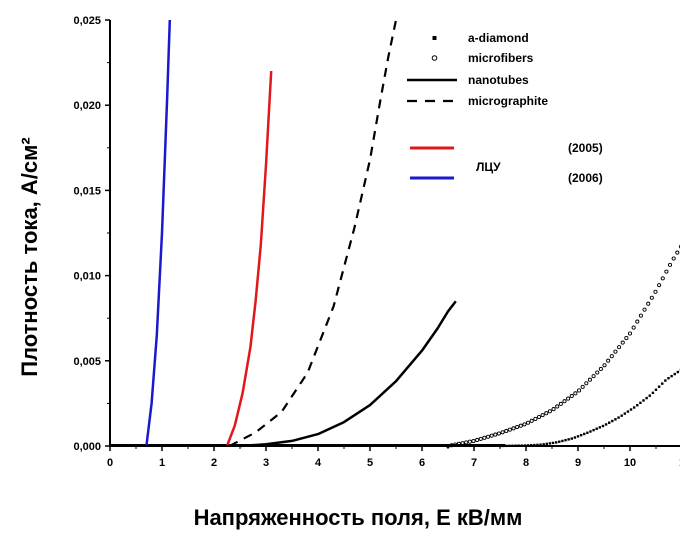 The image size is (680, 538). Describe the element at coordinates (585, 178) in the screenshot. I see `legend-label-2006: (2006)` at that location.